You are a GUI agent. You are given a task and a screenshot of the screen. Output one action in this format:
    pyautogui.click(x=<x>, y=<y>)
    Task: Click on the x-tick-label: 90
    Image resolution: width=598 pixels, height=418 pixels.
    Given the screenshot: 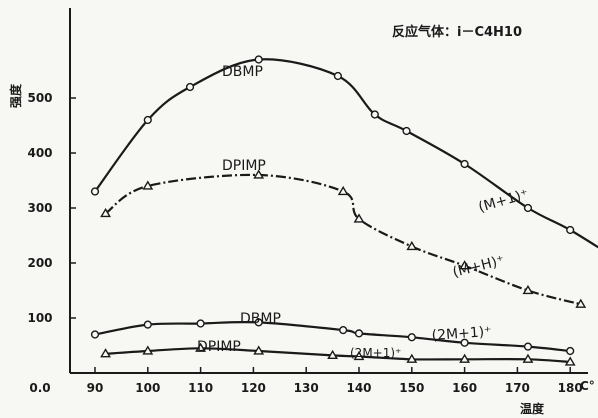 What is the action you would take?
    pyautogui.click(x=95, y=388)
    